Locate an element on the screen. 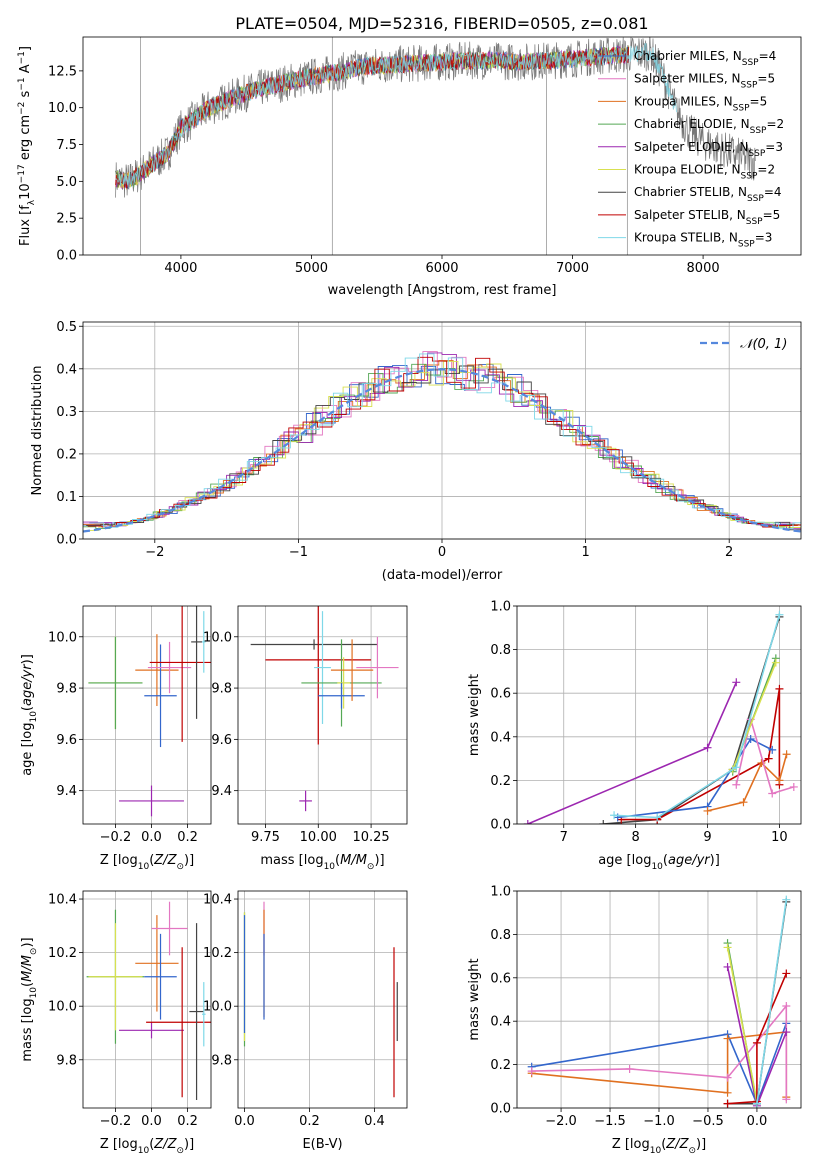 This screenshot has height=1170, width=819. axes-age-vs-Z: −0.2 0.0 0.2 9.4 9.6 9.8 10.0 is located at coordinates (130, 725).